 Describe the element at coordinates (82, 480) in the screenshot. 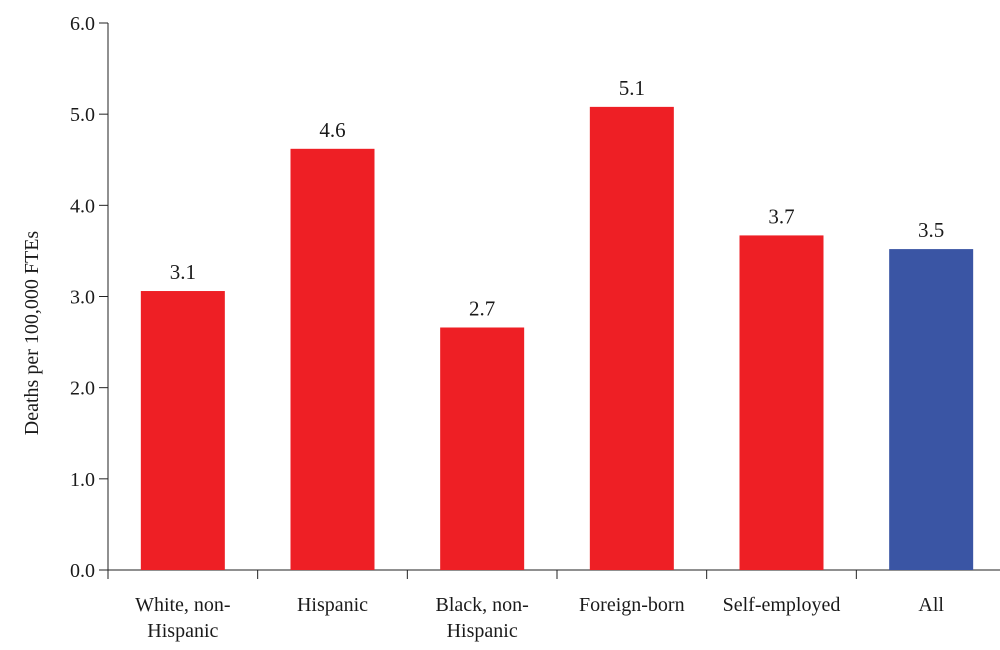

I see `y-tick-label: 1.0` at that location.